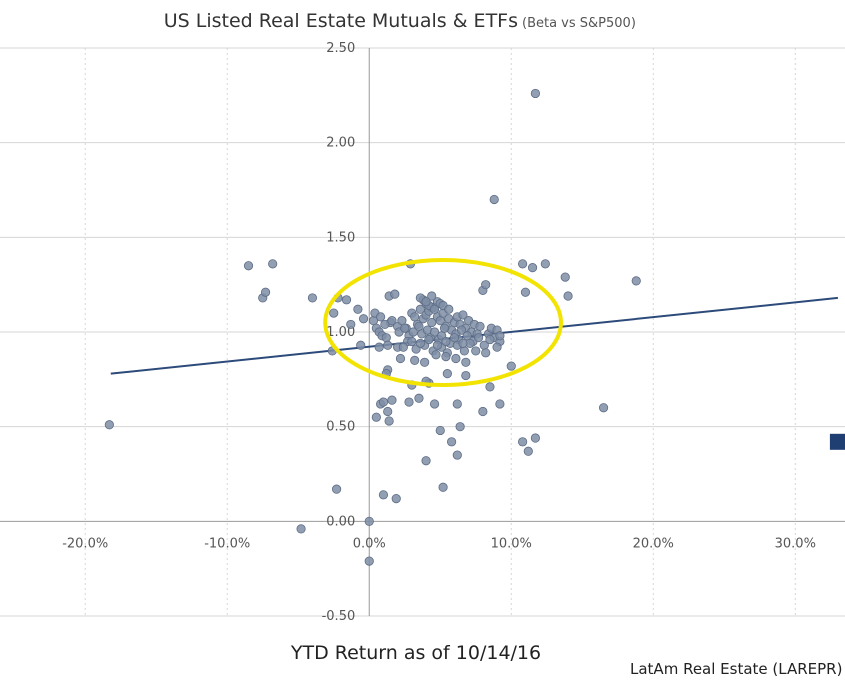  Describe the element at coordinates (653, 543) in the screenshot. I see `x-tick-label: 20.0%` at that location.